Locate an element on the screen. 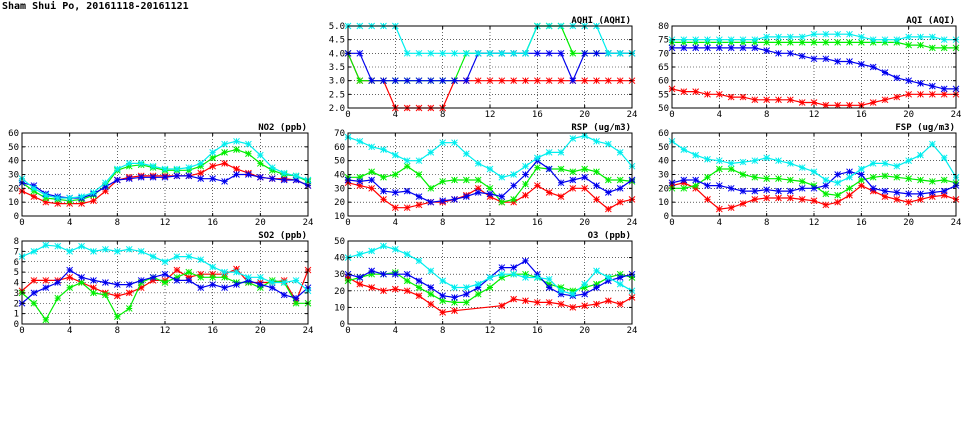  chart-title: AQHI (AQHI) is located at coordinates (601, 21).